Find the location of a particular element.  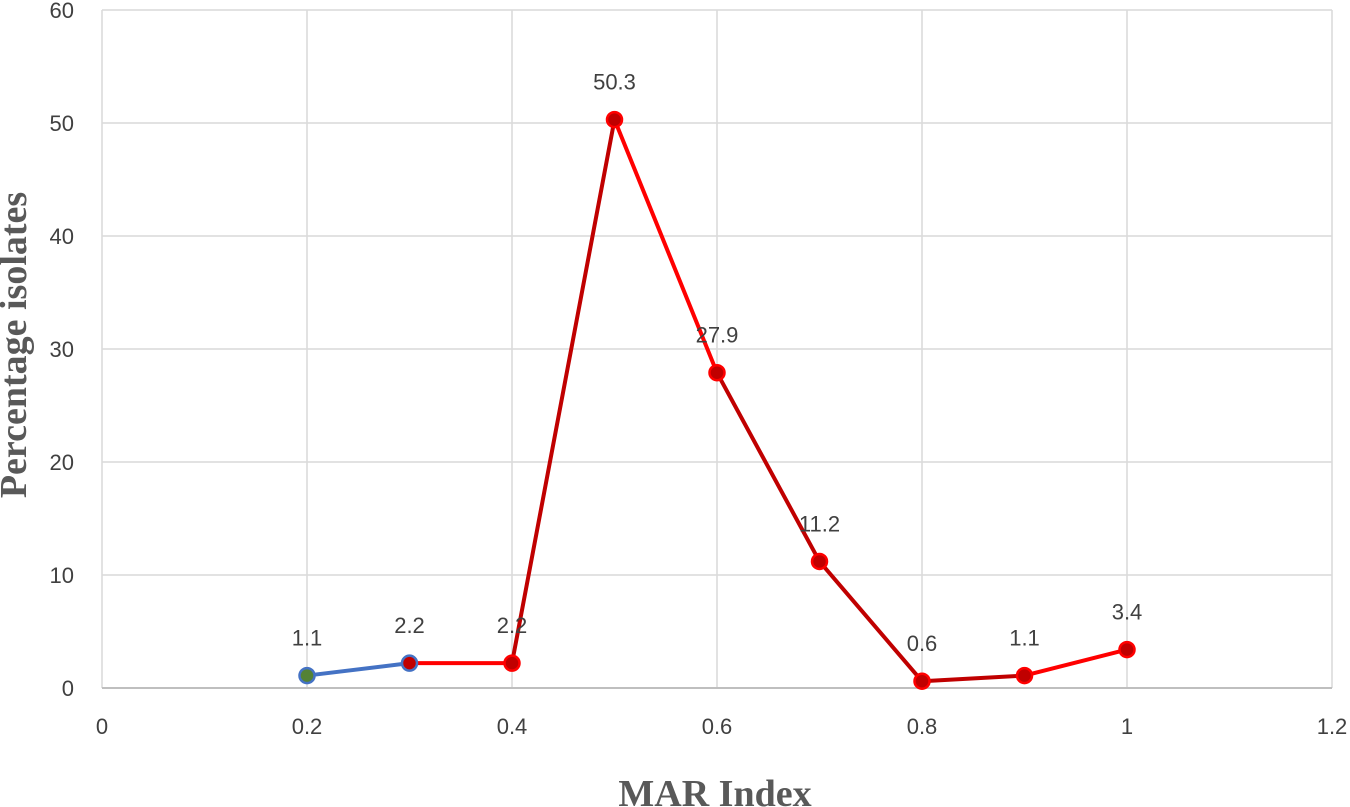

x-axis-ticks: 0 0.2 0.4 0.6 0.8 1 1.2 is located at coordinates (721, 726).